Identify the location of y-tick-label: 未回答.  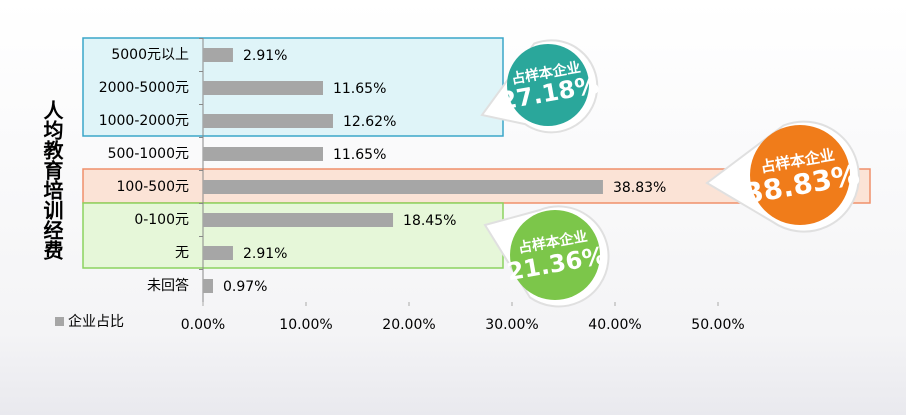
(168, 285).